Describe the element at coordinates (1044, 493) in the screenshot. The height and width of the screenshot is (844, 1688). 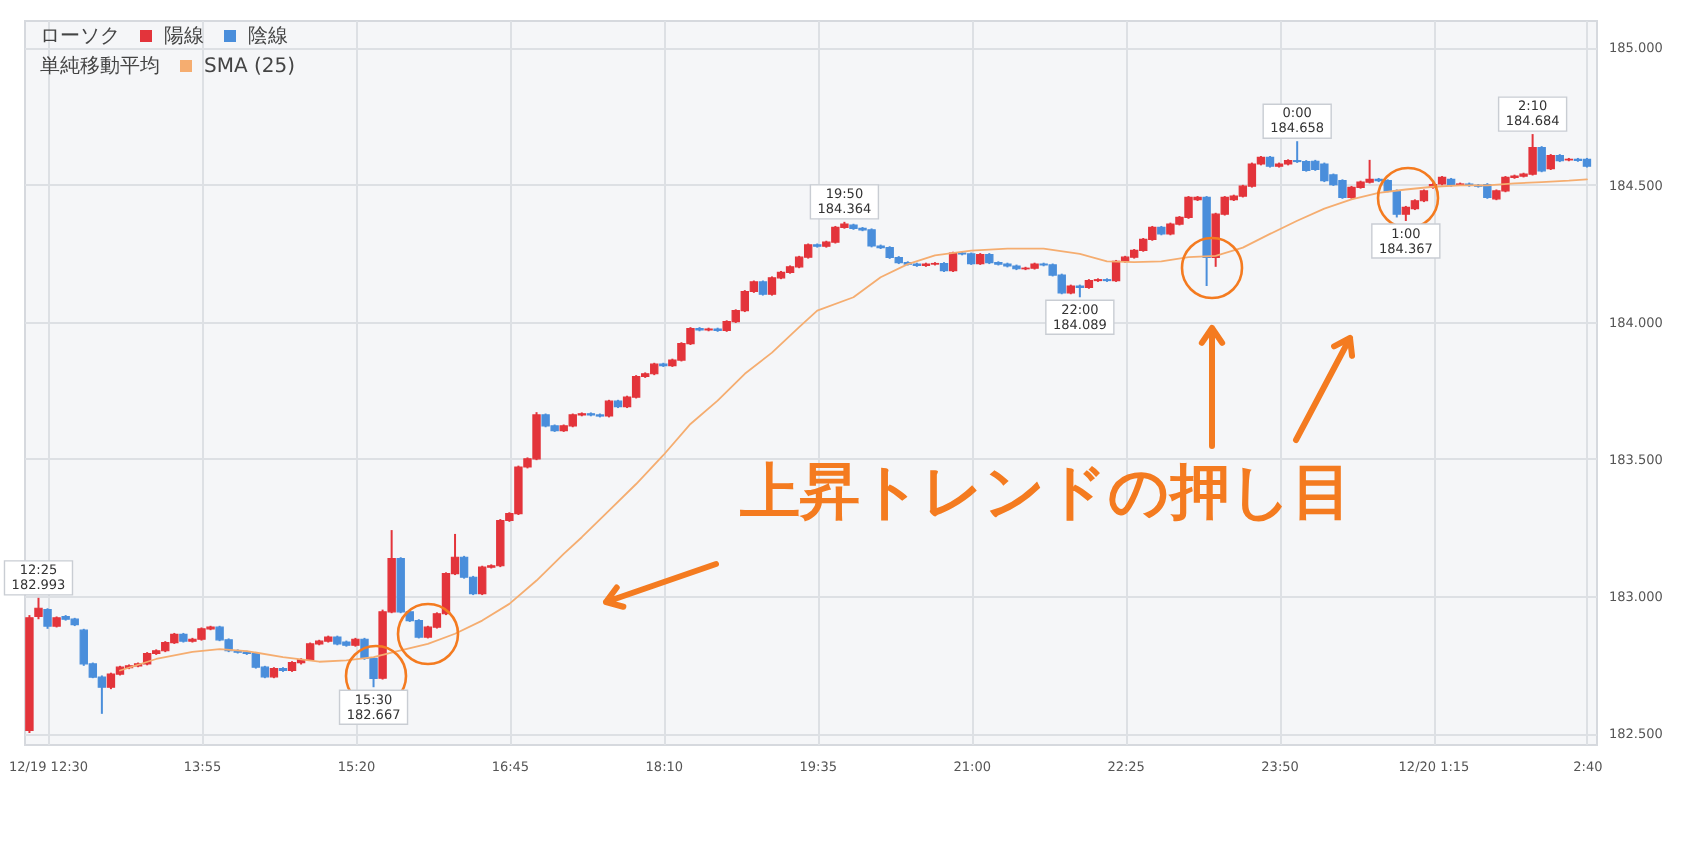
I see `annotation: 上昇トレンドの押し目` at that location.